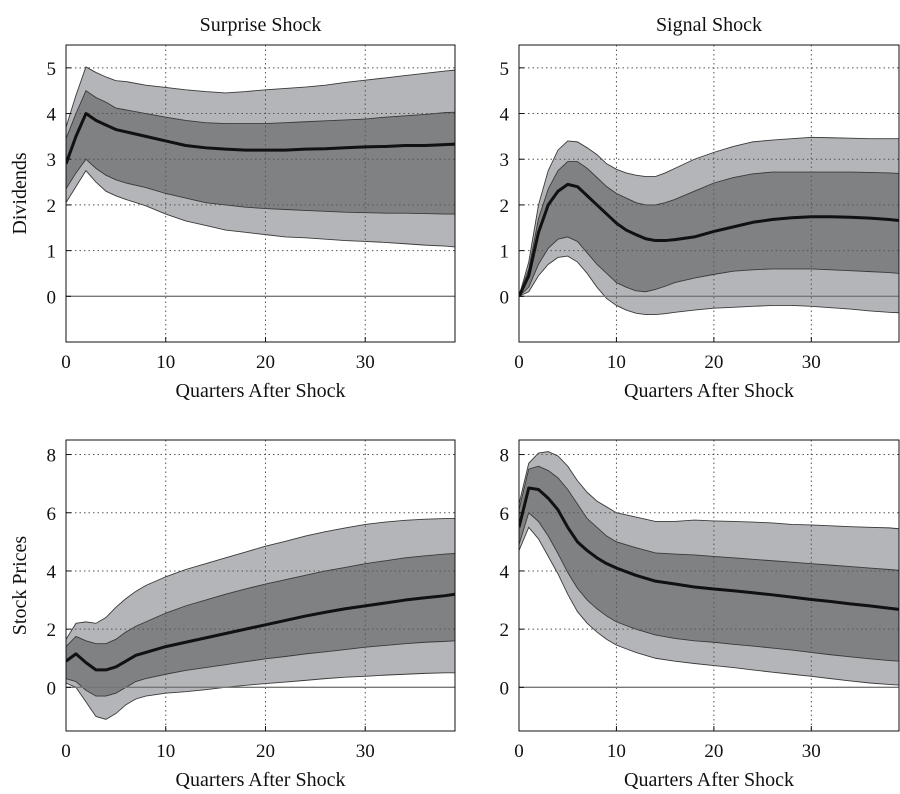 The width and height of the screenshot is (900, 794). Describe the element at coordinates (20, 193) in the screenshot. I see `y-axis-label: Dividends` at that location.